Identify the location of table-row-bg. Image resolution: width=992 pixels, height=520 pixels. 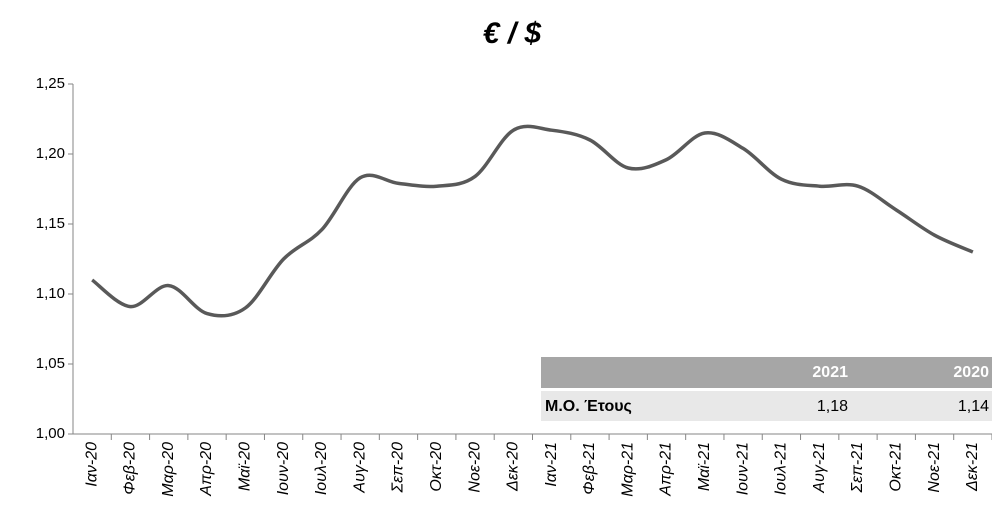
(766, 406).